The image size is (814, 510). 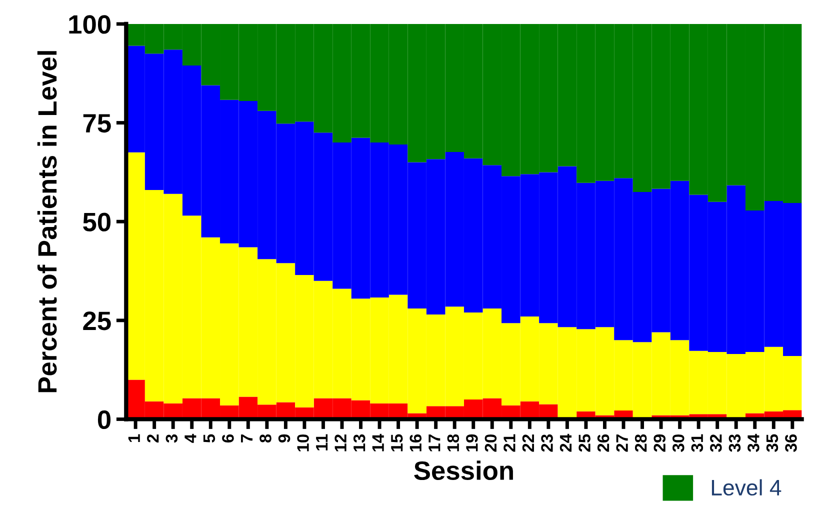 What do you see at coordinates (603, 443) in the screenshot?
I see `x-tick-label: 26` at bounding box center [603, 443].